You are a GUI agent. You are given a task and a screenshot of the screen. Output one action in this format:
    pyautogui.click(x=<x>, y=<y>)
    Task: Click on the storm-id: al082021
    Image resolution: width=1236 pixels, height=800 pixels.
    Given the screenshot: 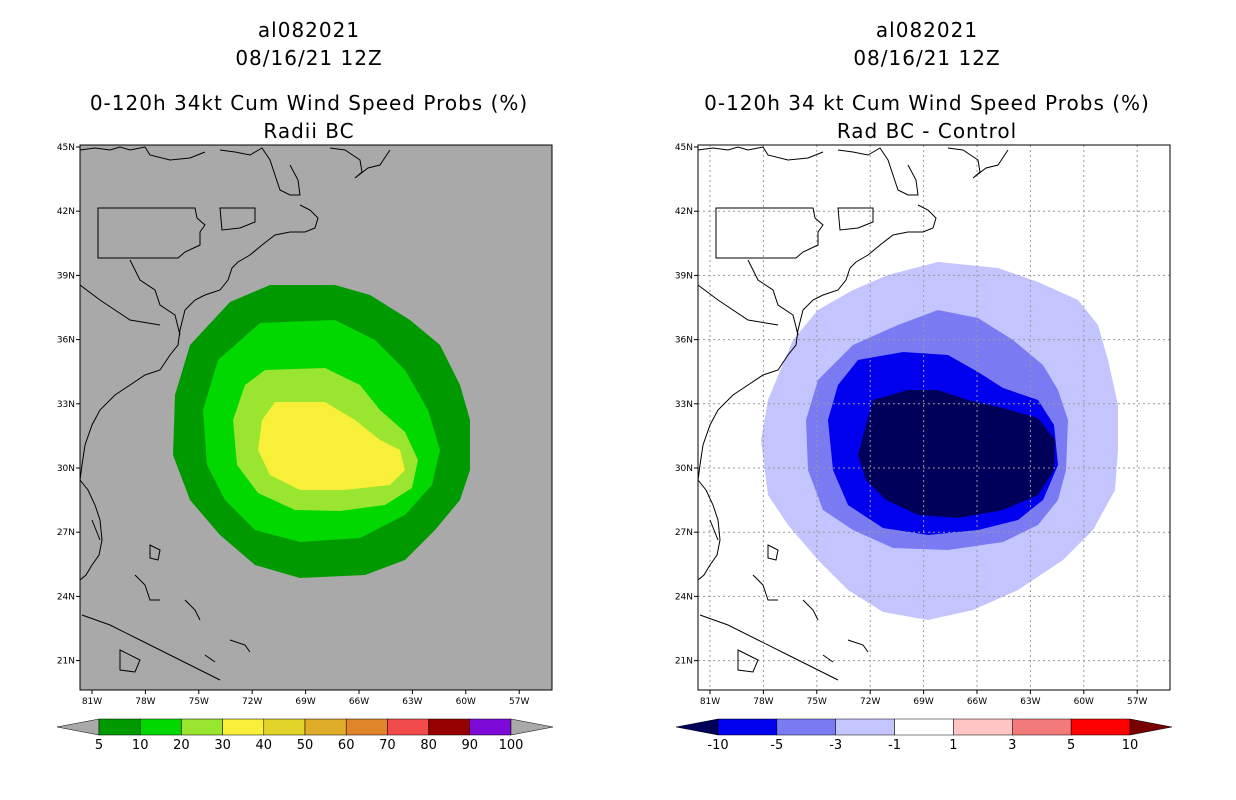 What is the action you would take?
    pyautogui.click(x=309, y=30)
    